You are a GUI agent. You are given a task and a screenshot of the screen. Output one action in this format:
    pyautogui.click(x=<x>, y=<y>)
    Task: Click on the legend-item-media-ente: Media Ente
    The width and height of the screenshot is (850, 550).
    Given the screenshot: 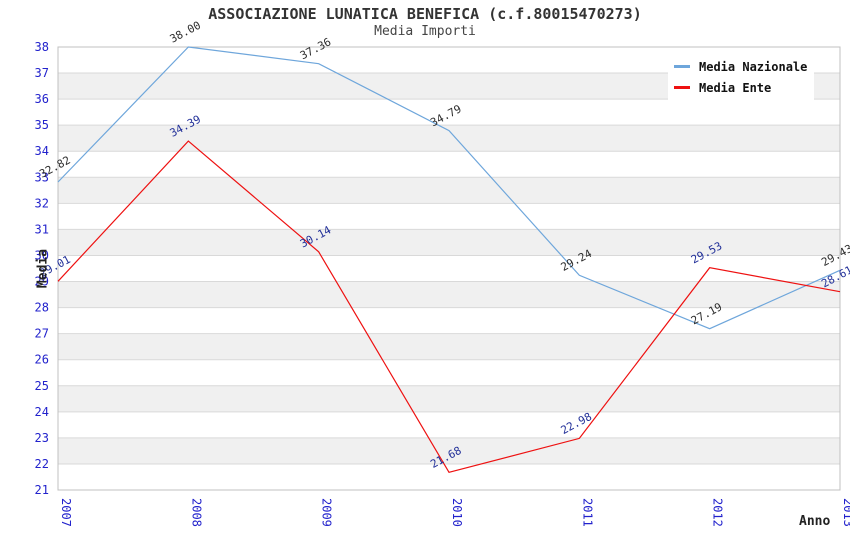 What is the action you would take?
    pyautogui.click(x=744, y=88)
    